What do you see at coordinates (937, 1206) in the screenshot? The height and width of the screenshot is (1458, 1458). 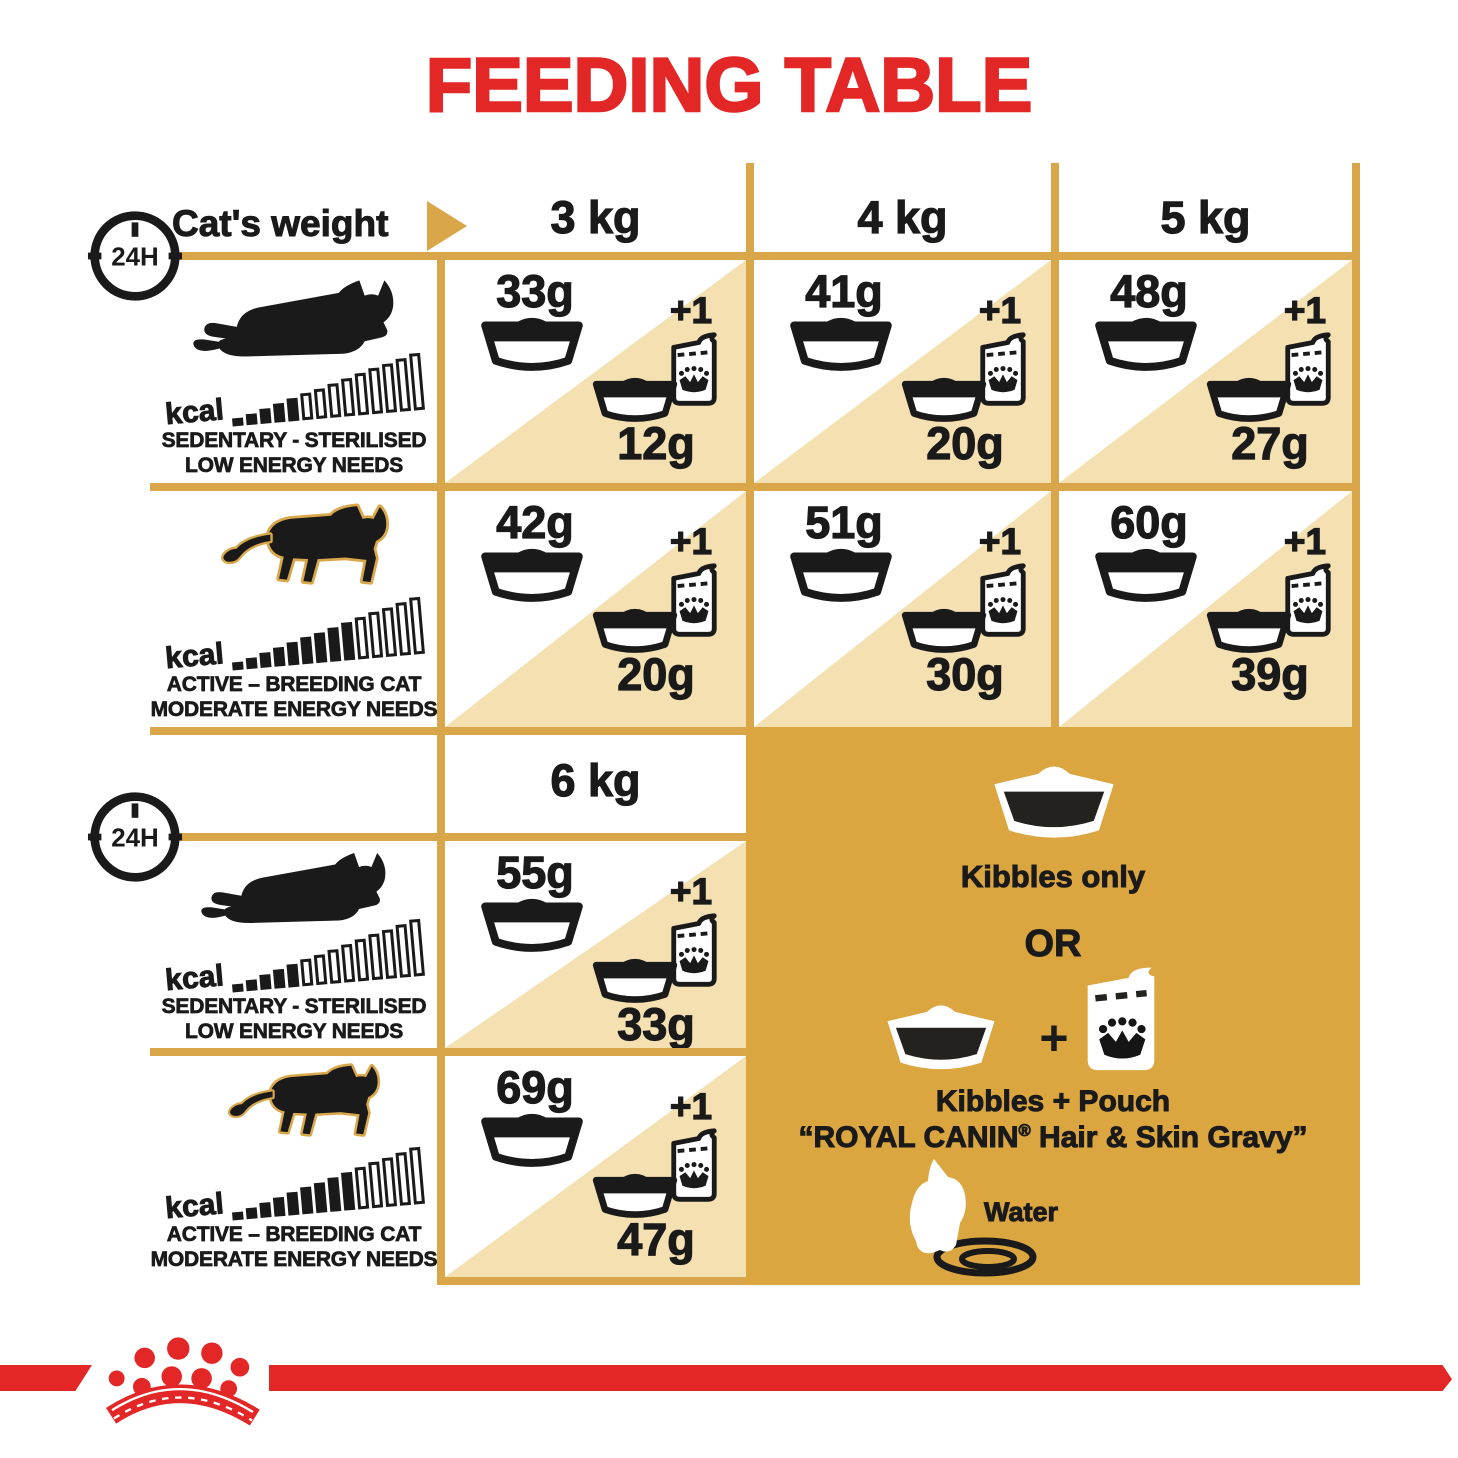 I see `drinking-cat-head-icon` at bounding box center [937, 1206].